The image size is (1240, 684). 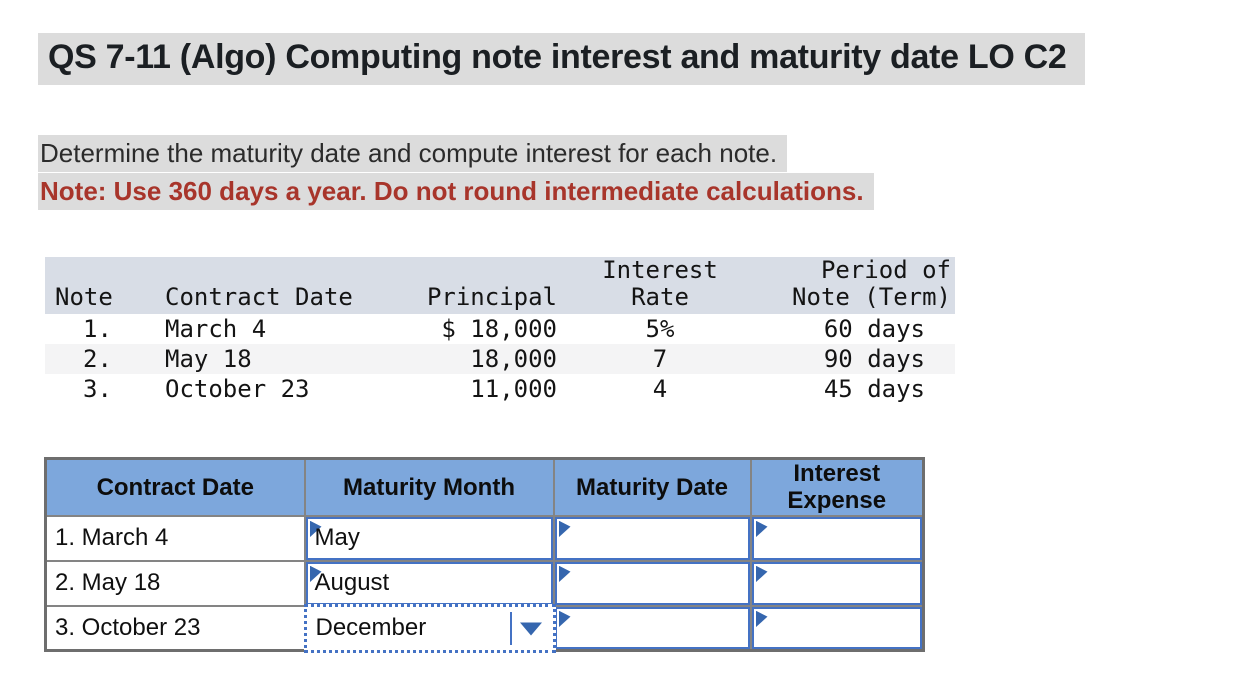 I want to click on maturity-month-value: August, so click(x=352, y=582).